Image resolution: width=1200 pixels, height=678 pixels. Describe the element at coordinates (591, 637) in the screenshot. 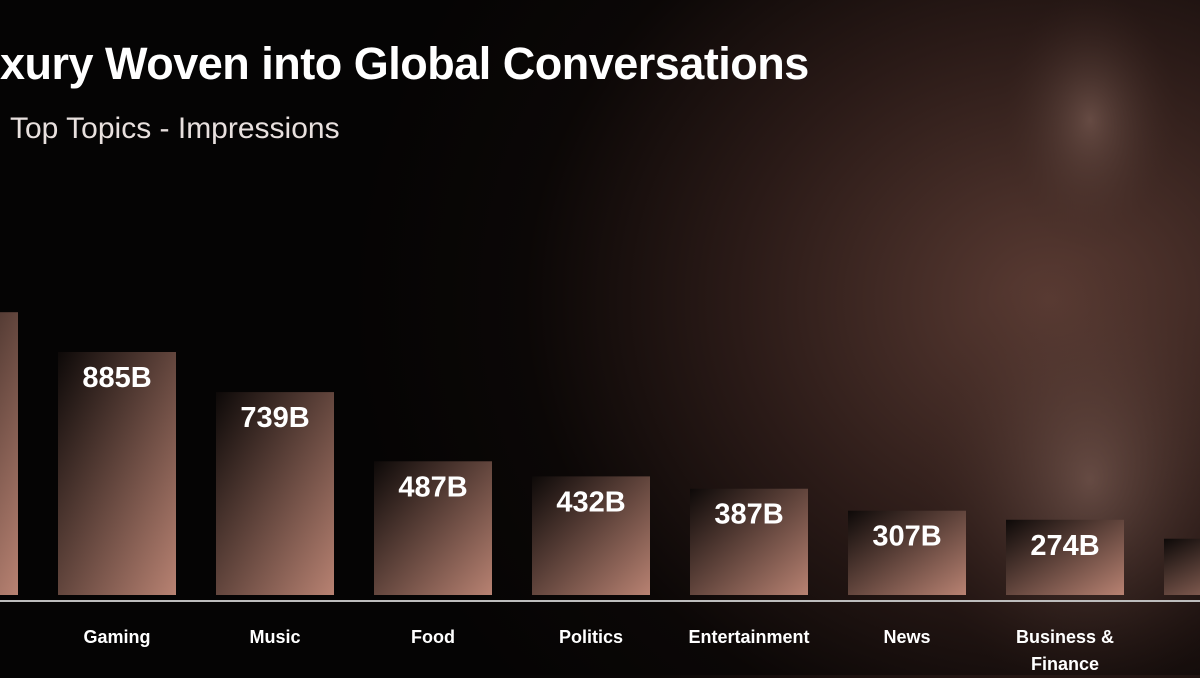

I see `x-tick-label: Politics` at that location.